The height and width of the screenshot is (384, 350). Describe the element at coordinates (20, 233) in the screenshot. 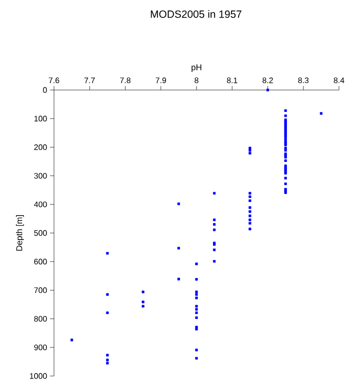

I see `y-axis-title: Depth [m]` at that location.